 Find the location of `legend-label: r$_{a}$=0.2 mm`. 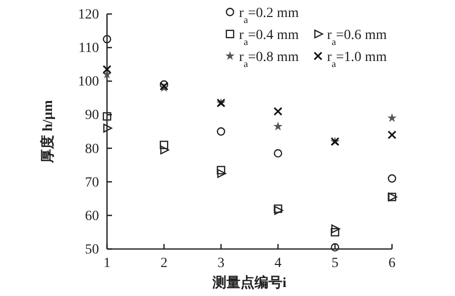

legend-label: r$_{a}$=0.2 mm is located at coordinates (269, 16).